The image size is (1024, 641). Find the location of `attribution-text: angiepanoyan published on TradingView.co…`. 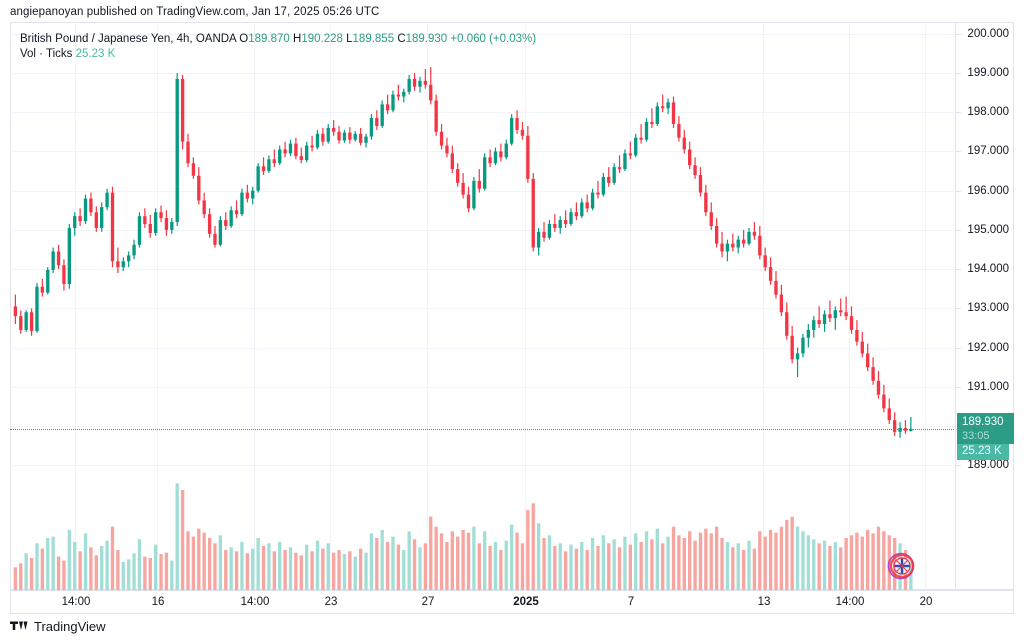

attribution-text: angiepanoyan published on TradingView.co… is located at coordinates (195, 12).